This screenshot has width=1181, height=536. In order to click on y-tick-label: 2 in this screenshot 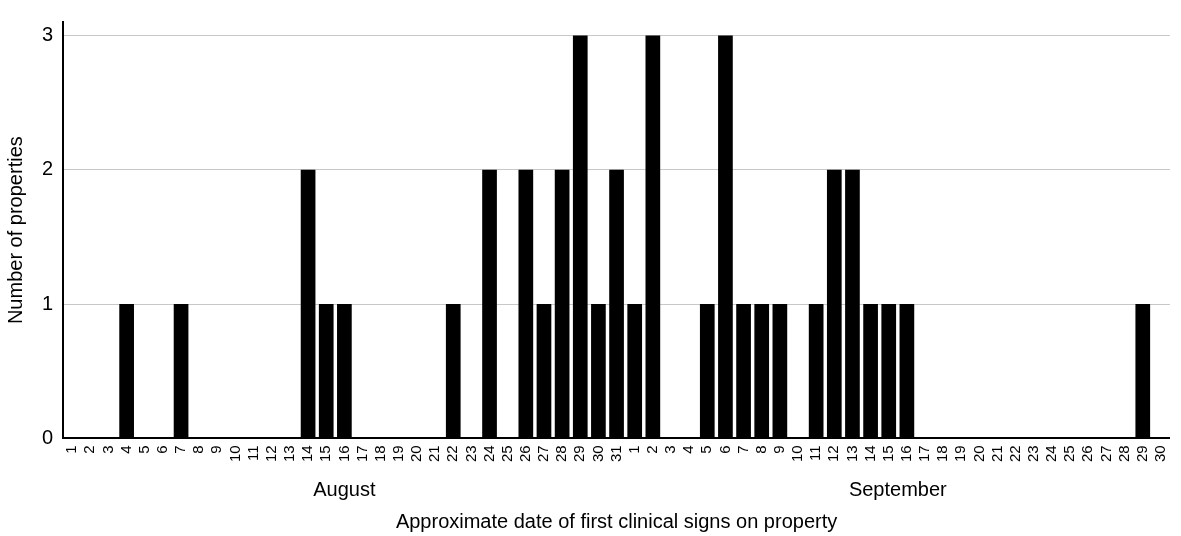, I will do `click(48, 168)`.